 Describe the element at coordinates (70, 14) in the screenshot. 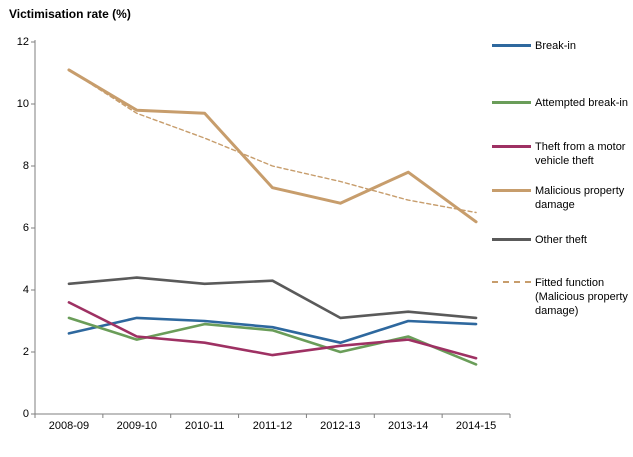

I see `chart-title: Victimisation rate (%)` at that location.